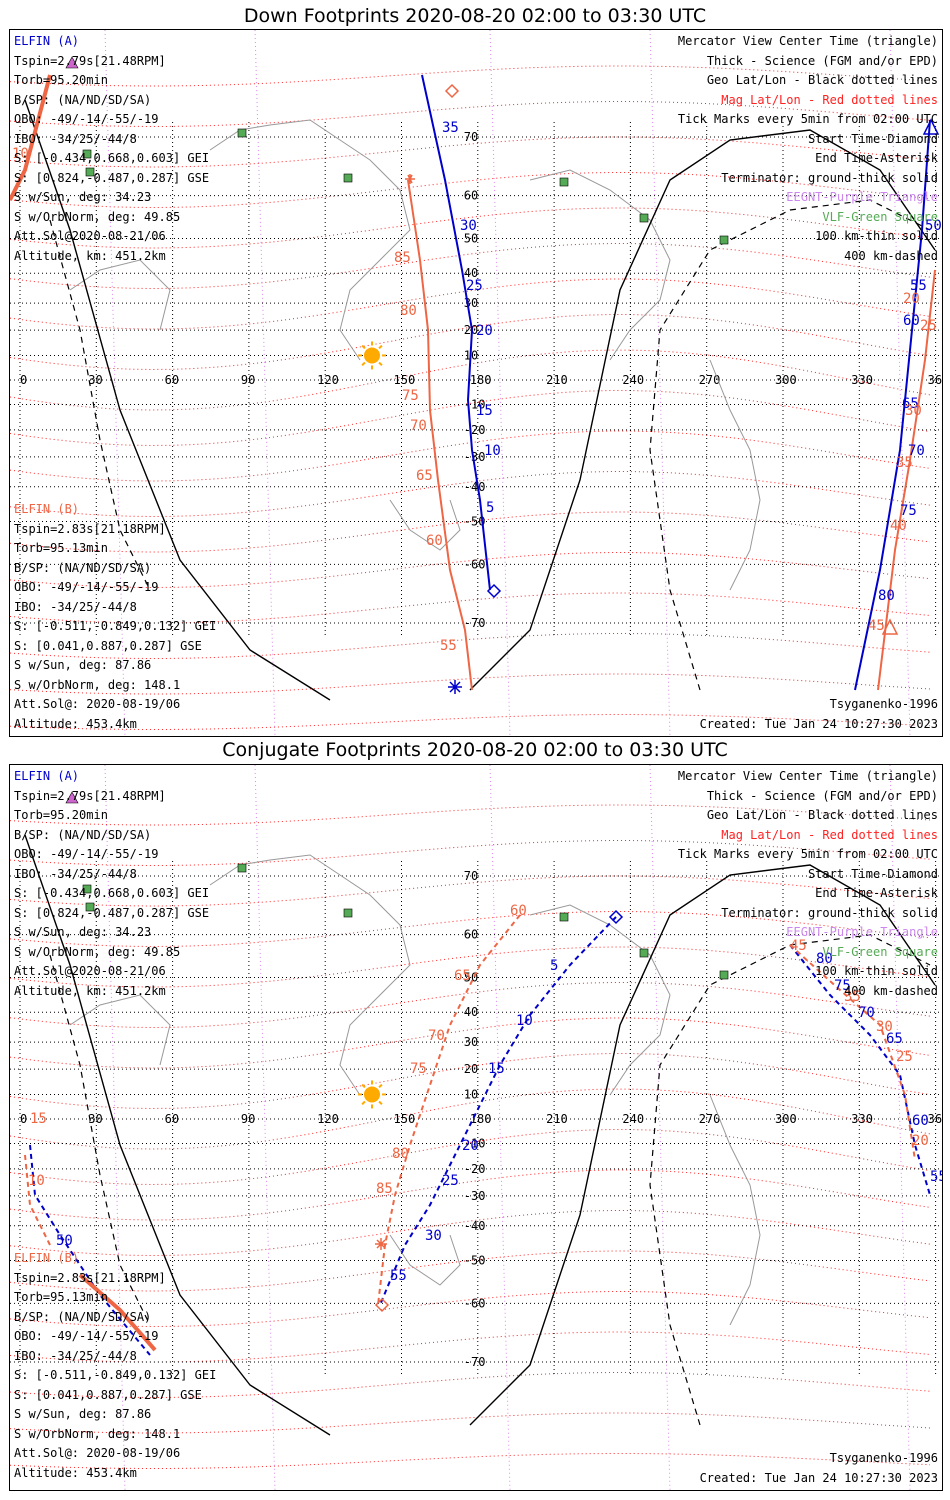 The image size is (950, 1500). Describe the element at coordinates (876, 158) in the screenshot. I see `legend-item: End Time-Asterisk` at that location.